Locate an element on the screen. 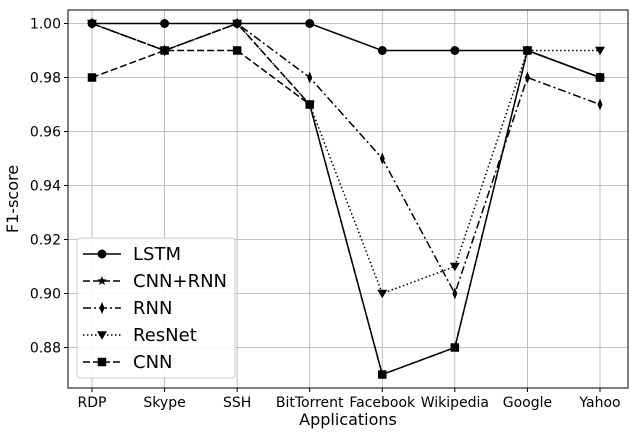 This screenshot has height=432, width=635. x-tick-label: Wikipedia is located at coordinates (455, 403).